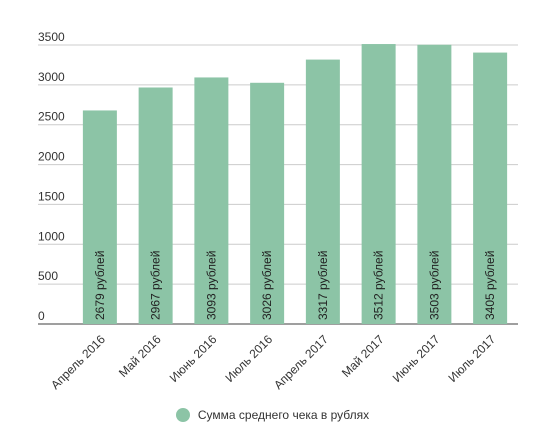 The width and height of the screenshot is (545, 444). Describe the element at coordinates (490, 285) in the screenshot. I see `data-label: 3405 рублей` at that location.